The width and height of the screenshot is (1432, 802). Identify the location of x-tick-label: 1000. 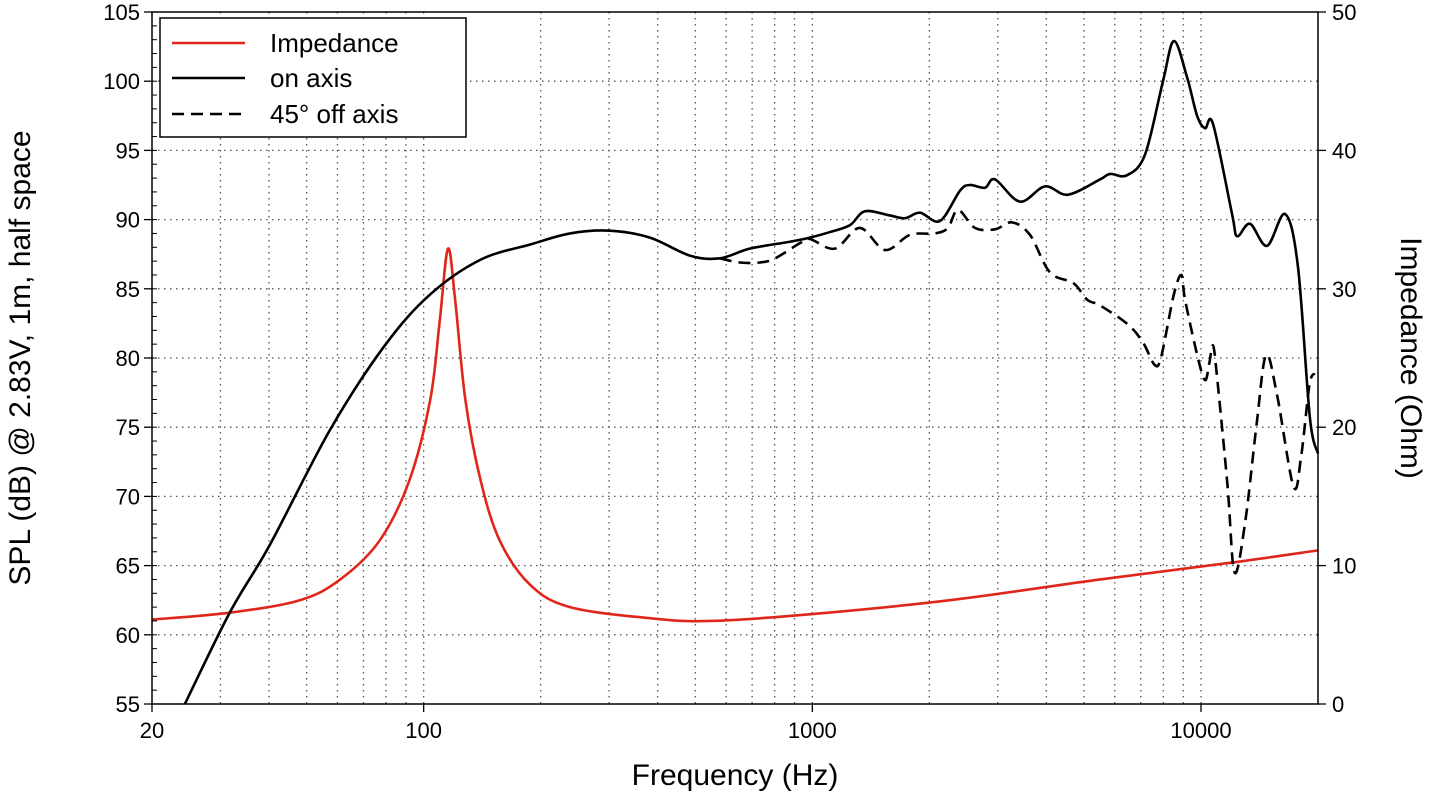
(812, 730).